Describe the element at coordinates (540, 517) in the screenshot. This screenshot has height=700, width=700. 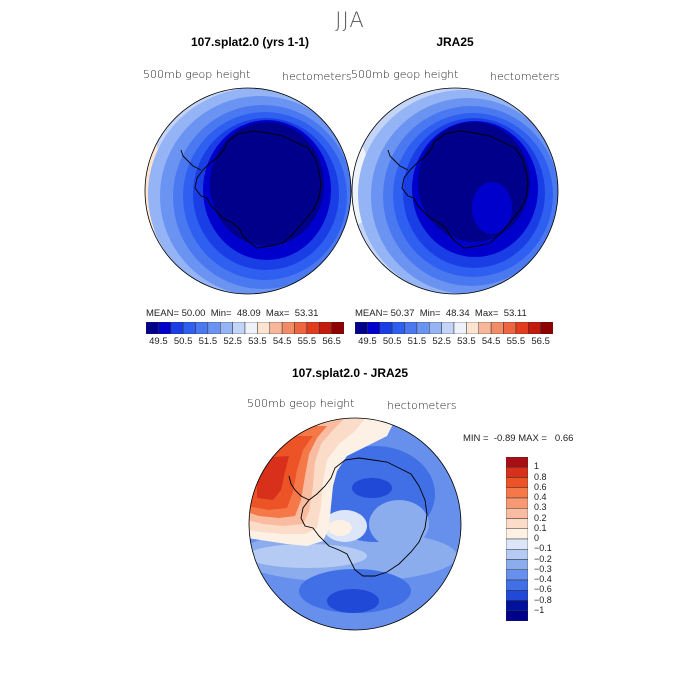
I see `colorbar-tick-label: 0.2` at that location.